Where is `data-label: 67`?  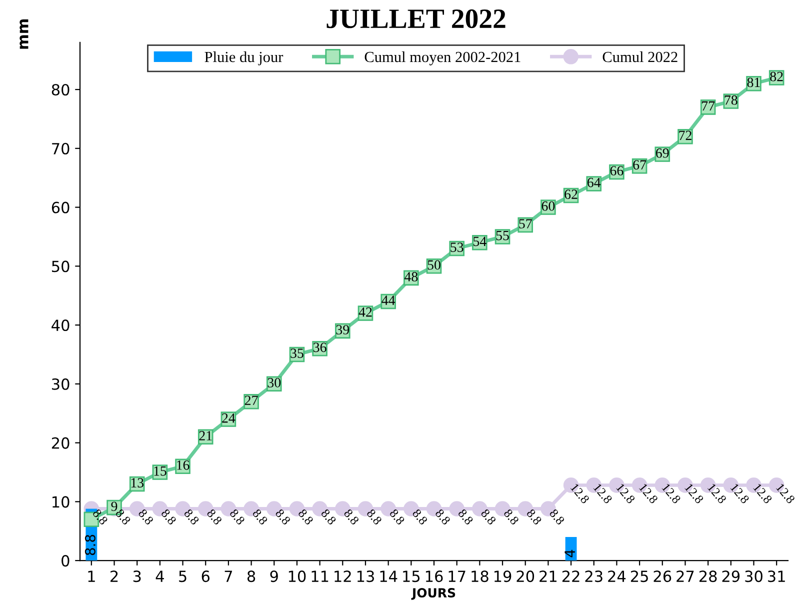 data-label: 67 is located at coordinates (639, 165).